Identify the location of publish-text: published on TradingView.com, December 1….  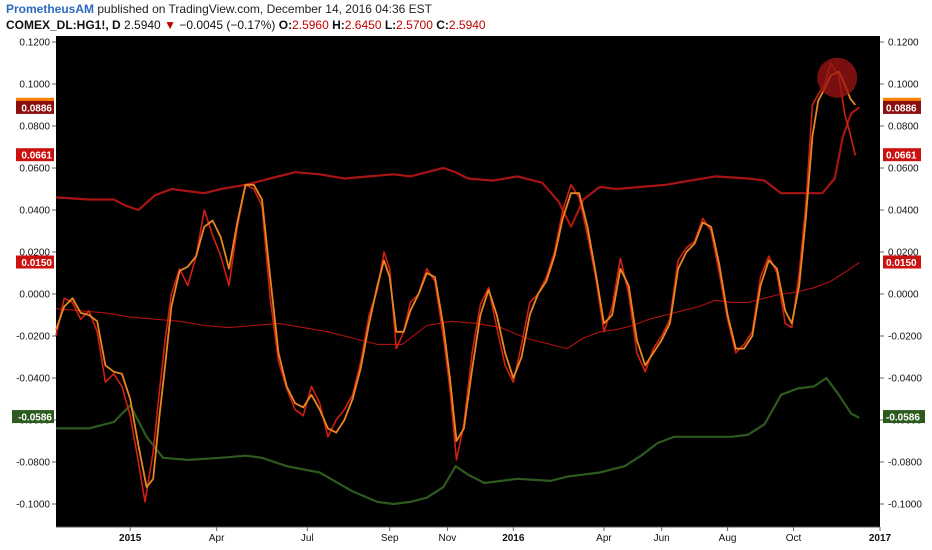
(265, 9).